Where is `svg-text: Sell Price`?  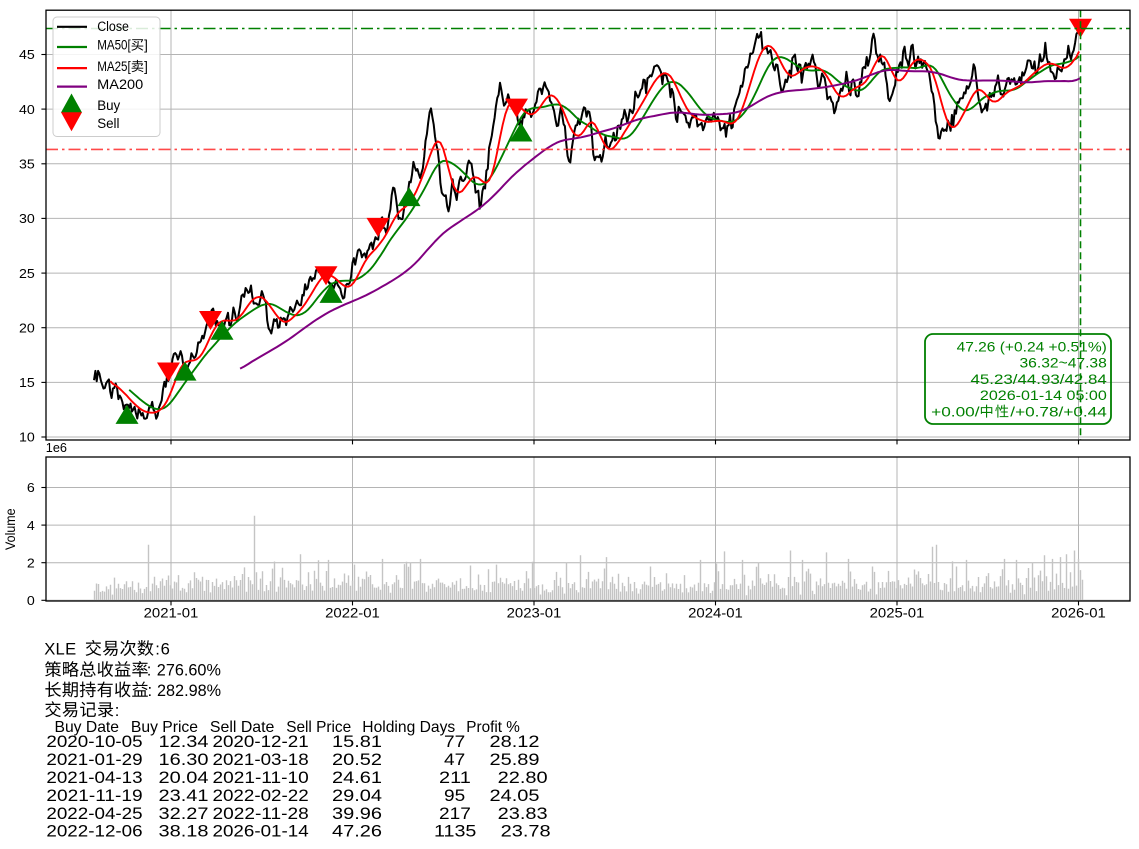
svg-text: Sell Price is located at coordinates (318, 727).